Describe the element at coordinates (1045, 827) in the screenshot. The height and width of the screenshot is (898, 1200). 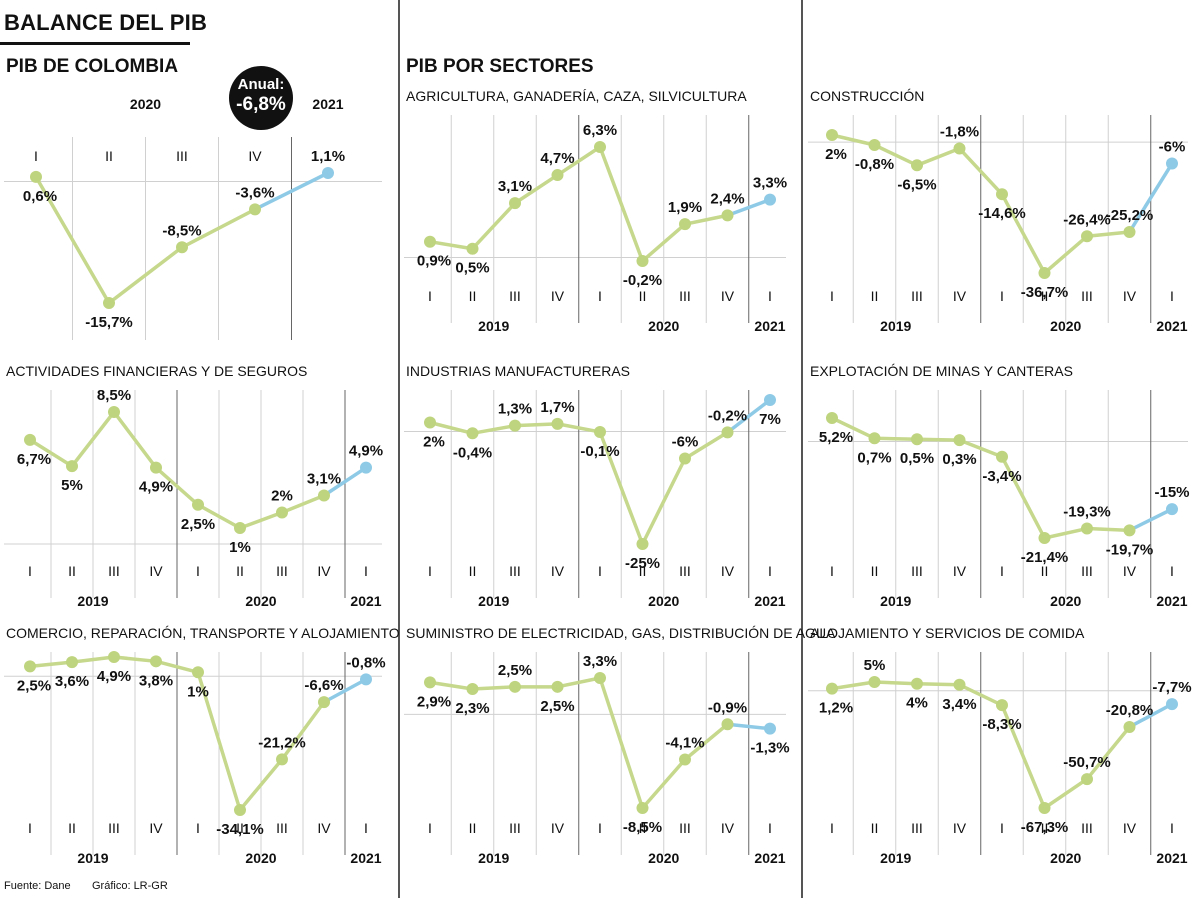
I see `data-label: -67,3%` at that location.